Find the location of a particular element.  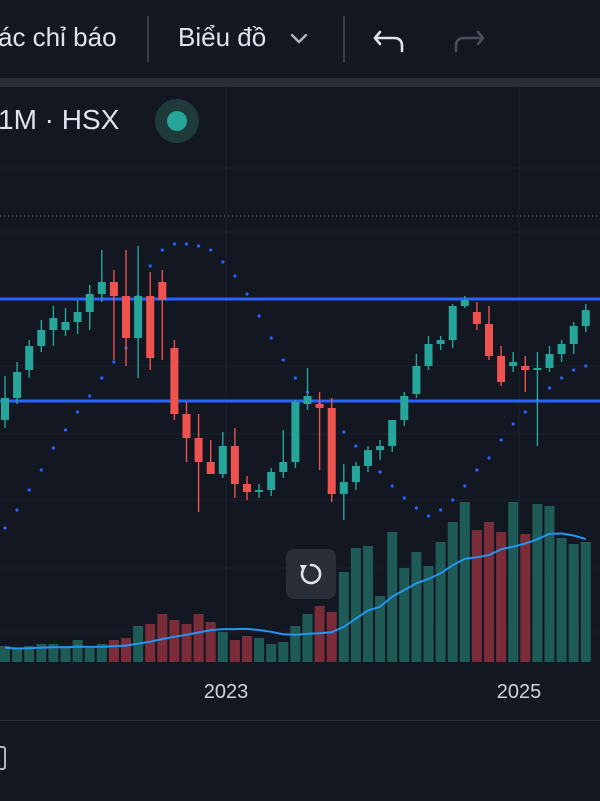

horizontal-lines is located at coordinates (300, 350).